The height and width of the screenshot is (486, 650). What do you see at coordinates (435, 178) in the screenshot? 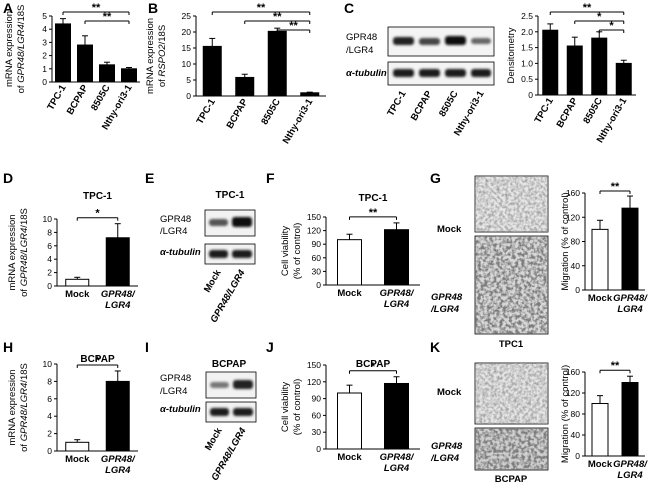
I see `panel-label-g: G` at bounding box center [435, 178].